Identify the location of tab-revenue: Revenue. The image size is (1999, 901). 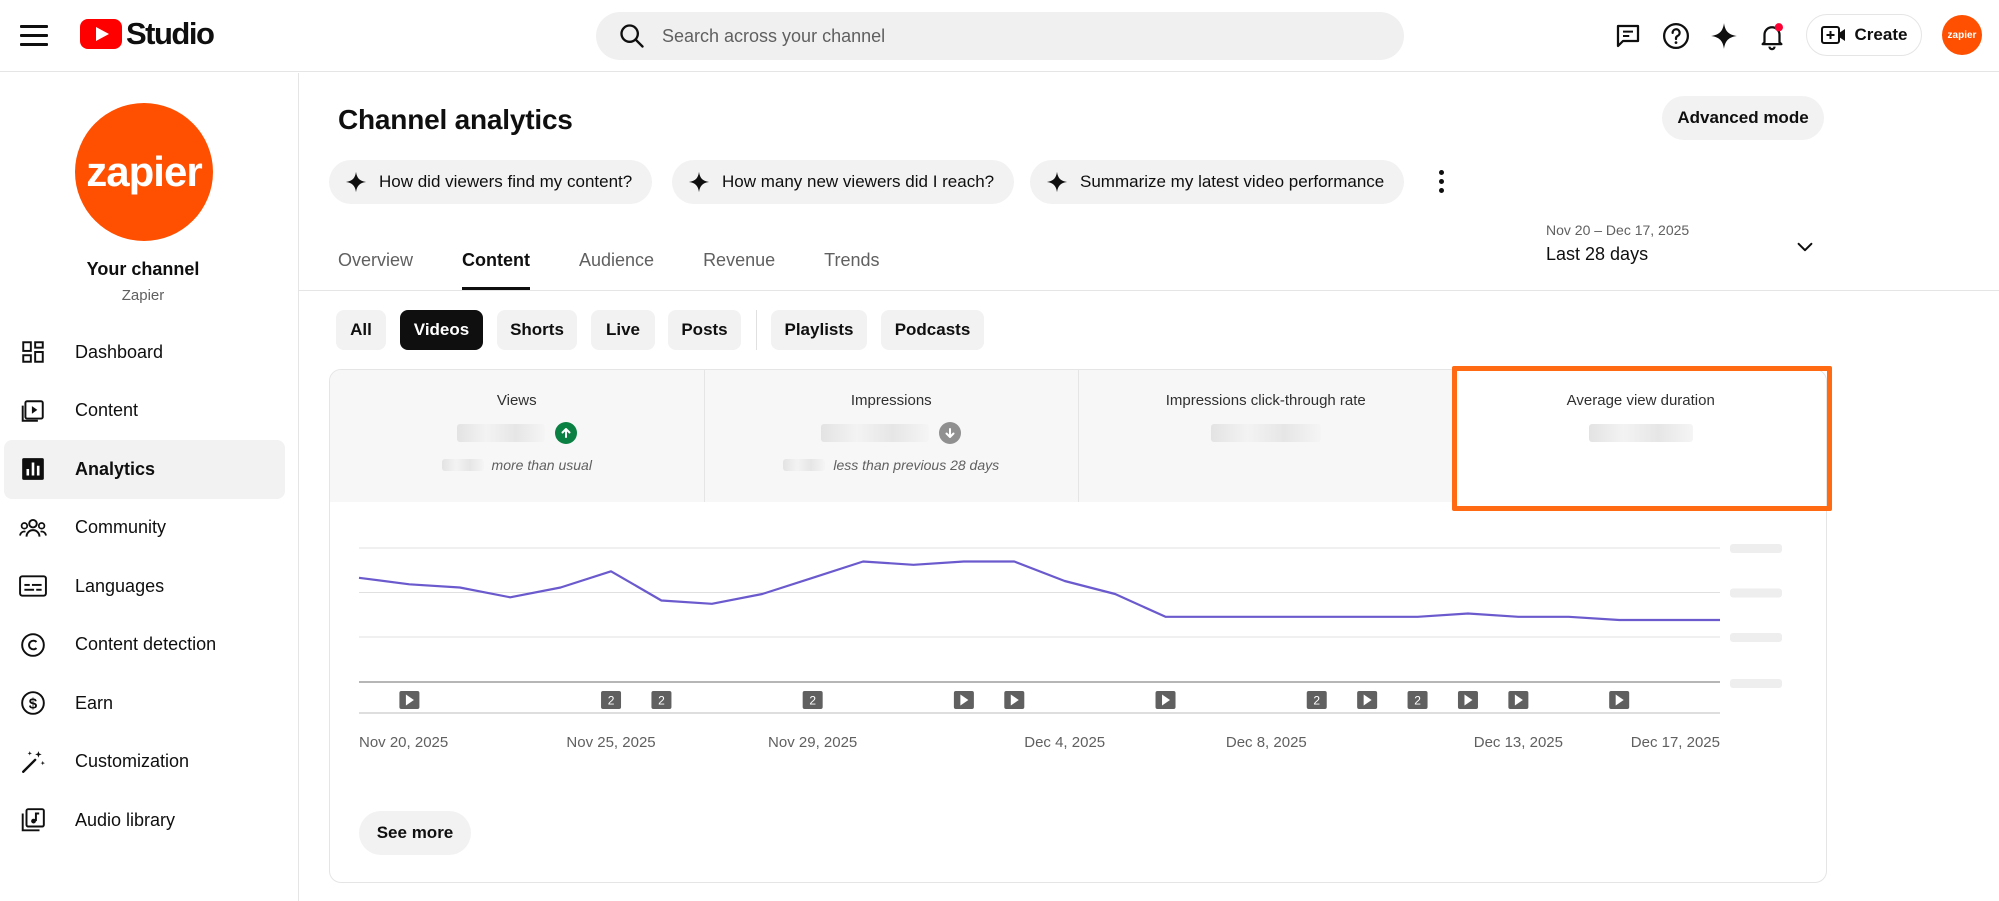
(739, 260).